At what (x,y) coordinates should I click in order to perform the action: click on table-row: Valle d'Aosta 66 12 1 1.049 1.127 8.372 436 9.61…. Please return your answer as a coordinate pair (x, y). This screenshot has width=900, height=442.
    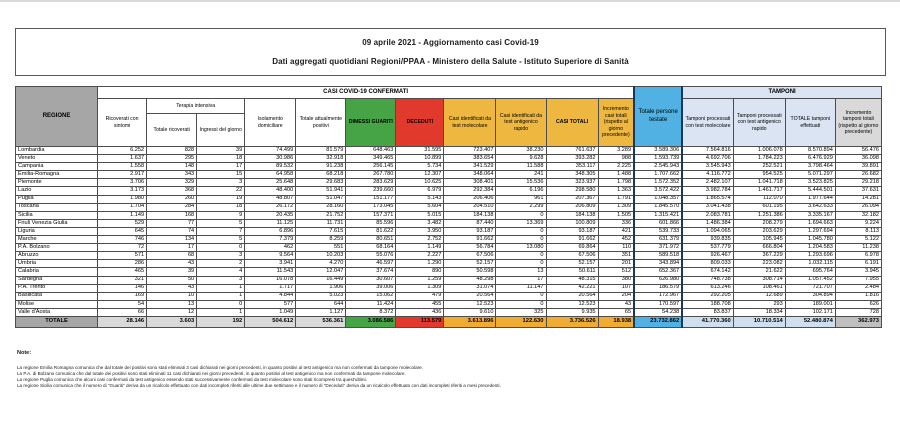
    Looking at the image, I should click on (448, 312).